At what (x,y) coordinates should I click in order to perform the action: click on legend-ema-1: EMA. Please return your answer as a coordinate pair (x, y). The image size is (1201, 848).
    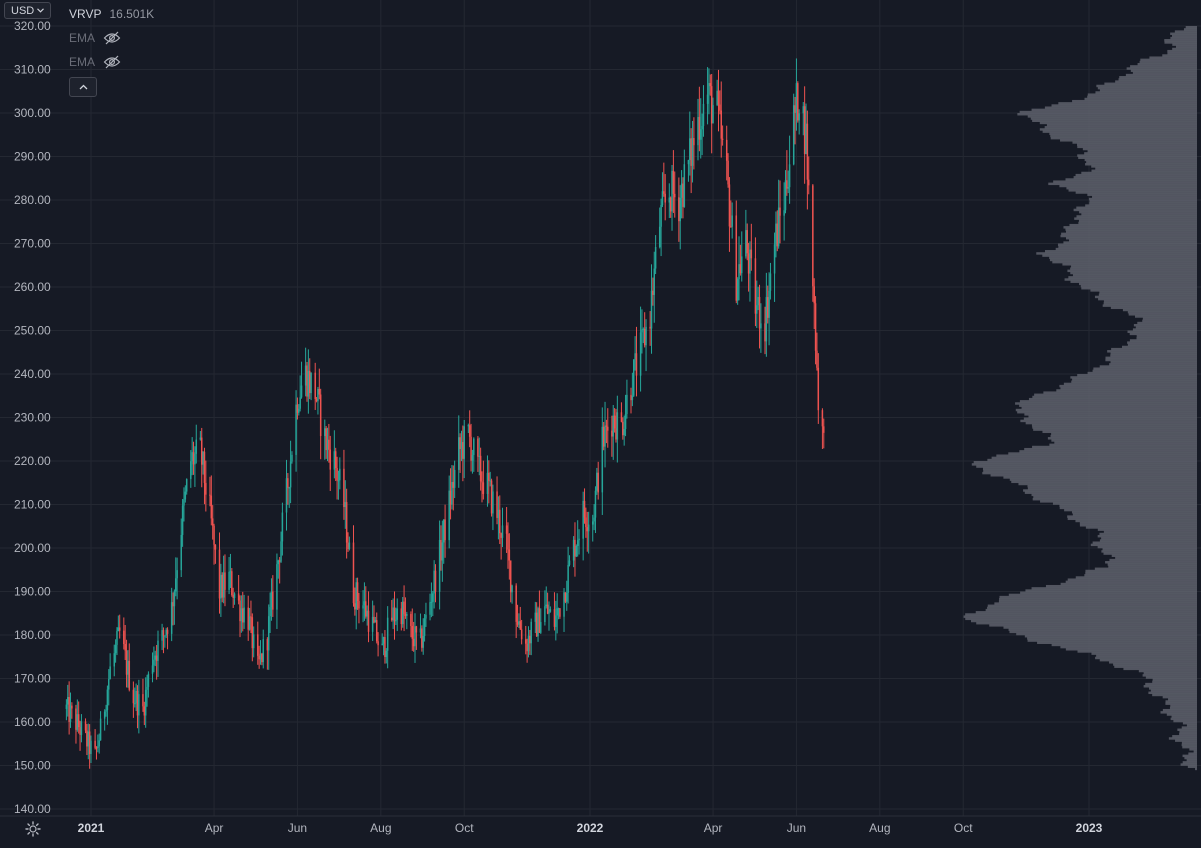
    Looking at the image, I should click on (95, 38).